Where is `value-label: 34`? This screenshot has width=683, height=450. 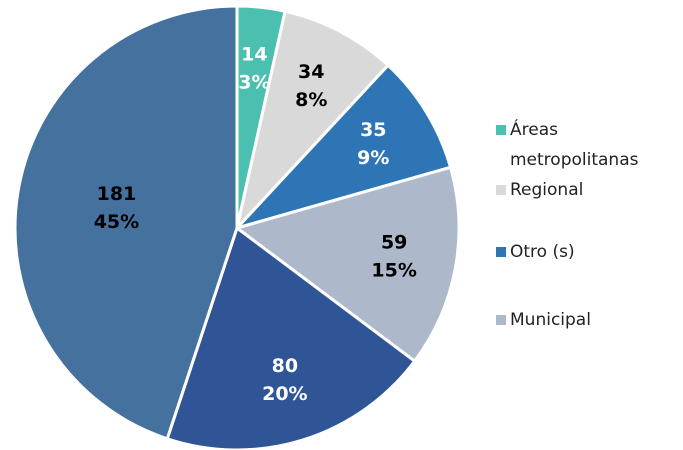
value-label: 34 is located at coordinates (311, 72).